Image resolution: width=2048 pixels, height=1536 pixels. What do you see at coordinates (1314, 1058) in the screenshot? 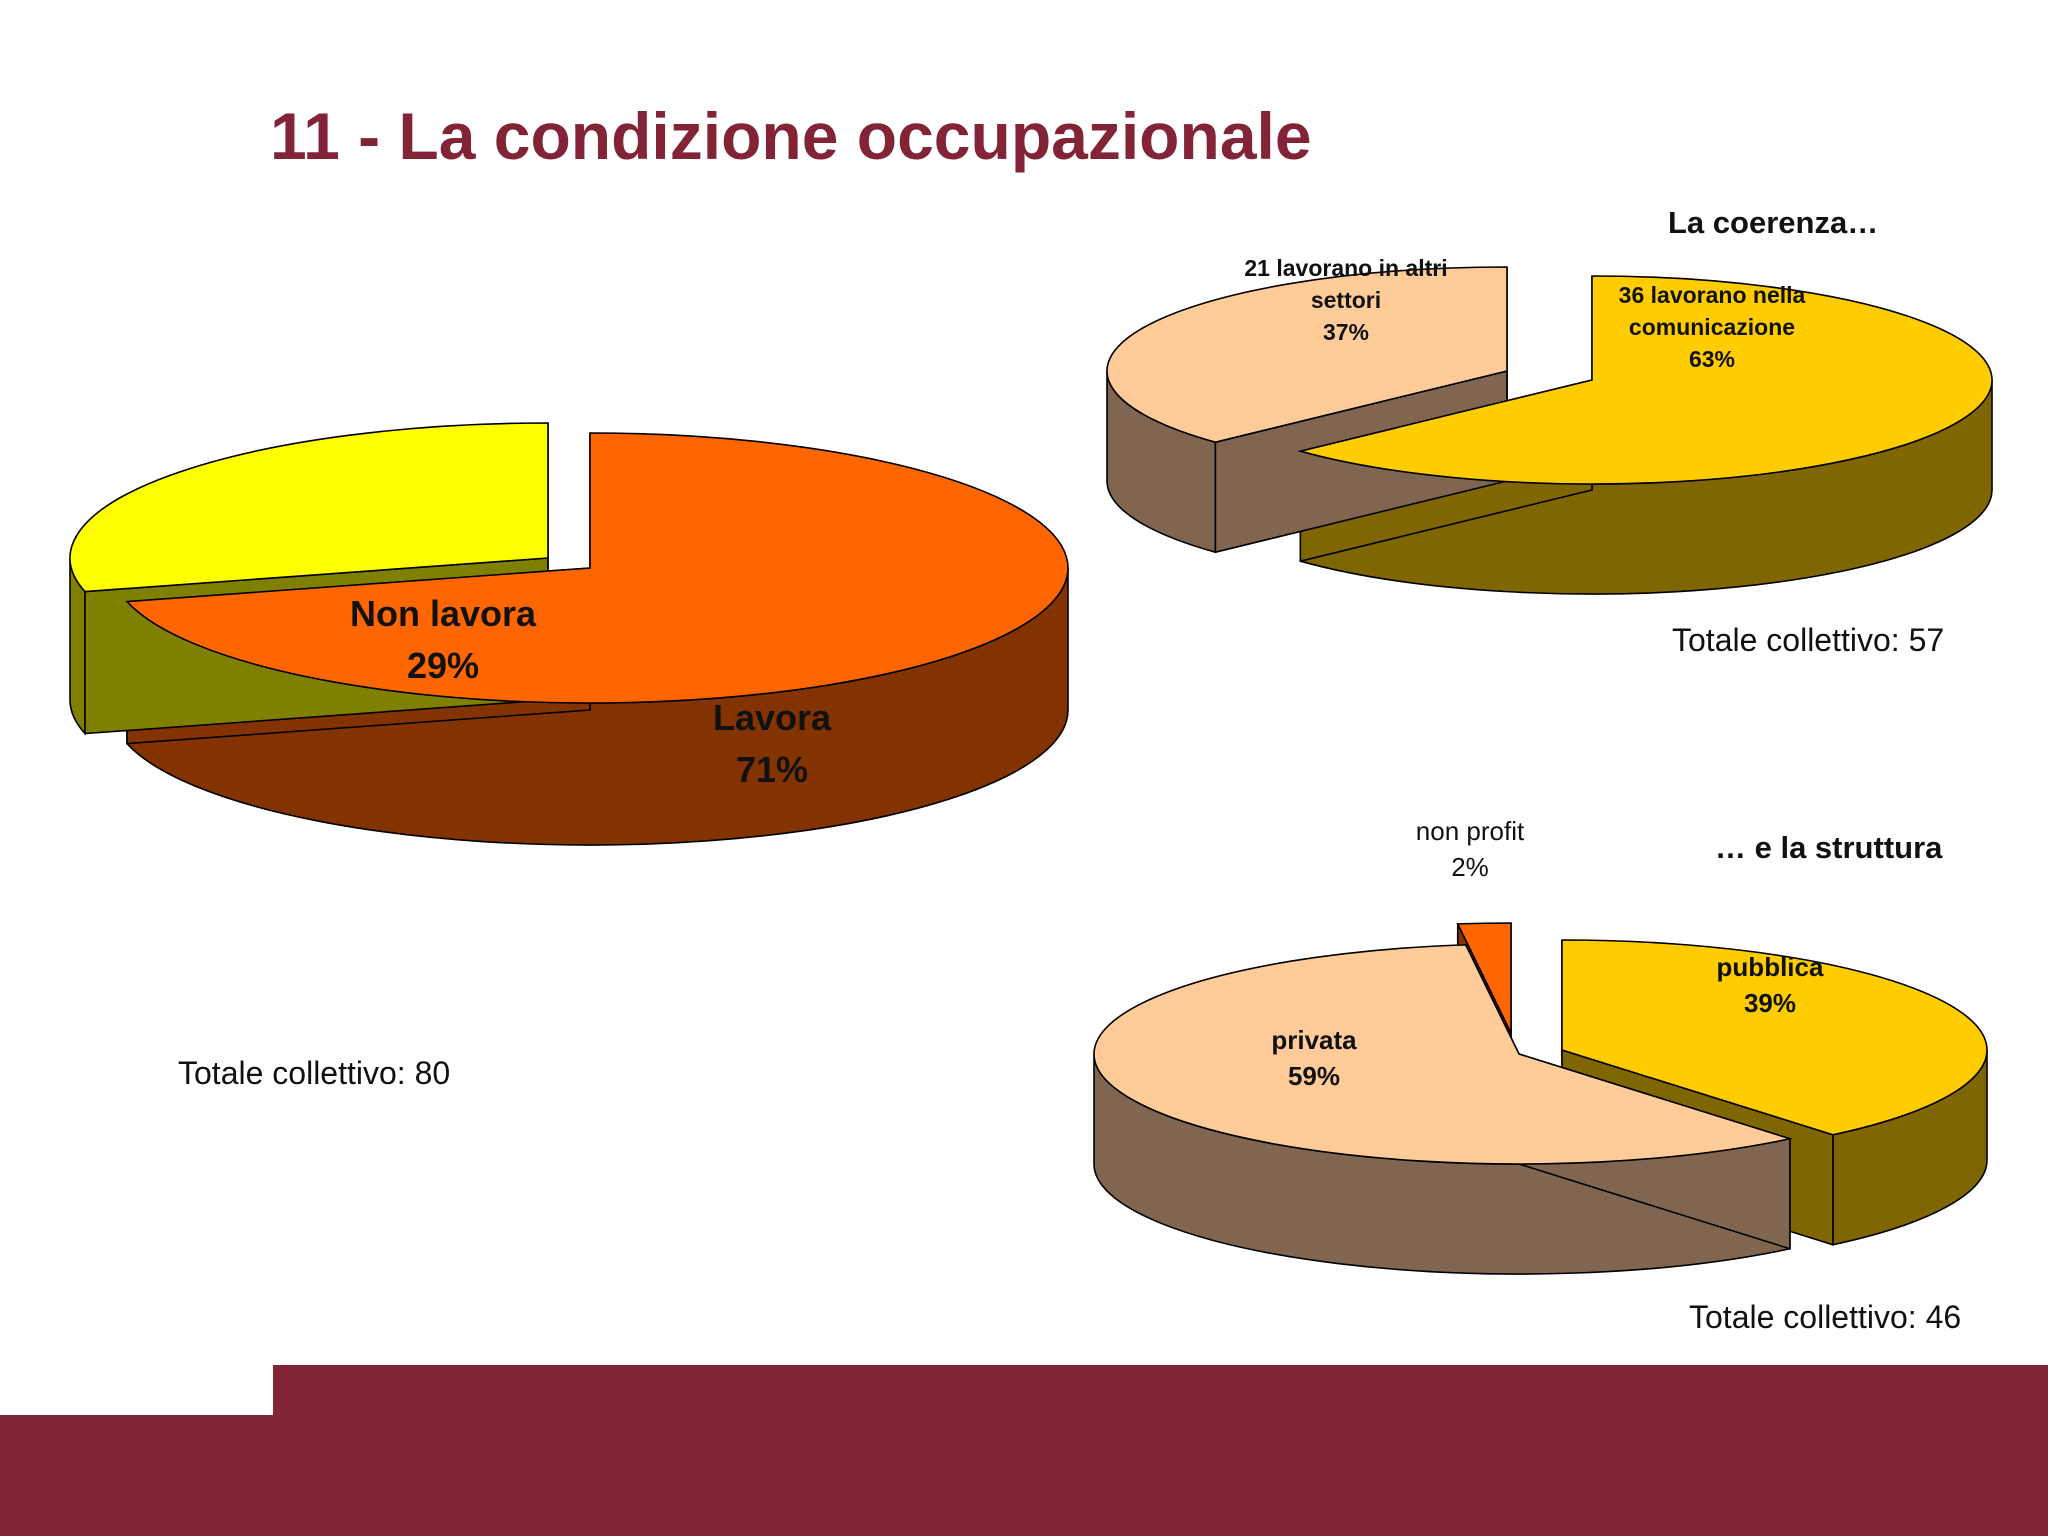
I see `pie-slice-label: privata 59%` at bounding box center [1314, 1058].